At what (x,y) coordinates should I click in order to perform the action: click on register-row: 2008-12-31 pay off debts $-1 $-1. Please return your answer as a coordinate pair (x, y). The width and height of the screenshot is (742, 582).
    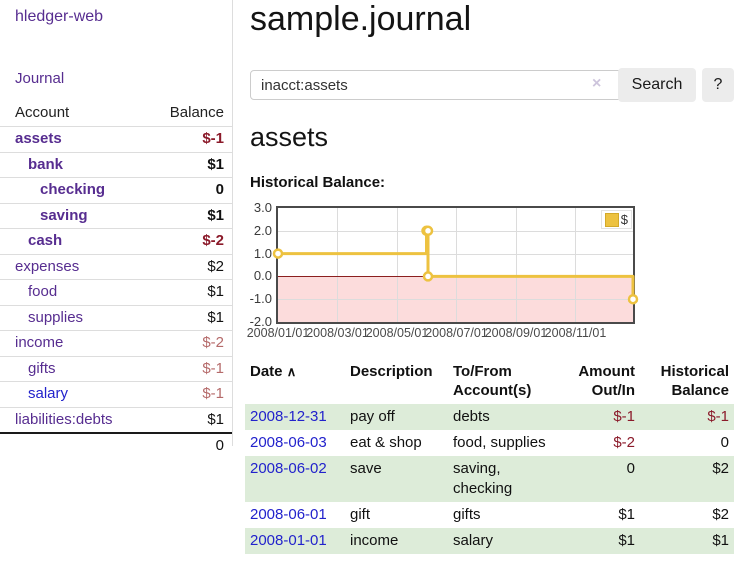
    Looking at the image, I should click on (489, 417).